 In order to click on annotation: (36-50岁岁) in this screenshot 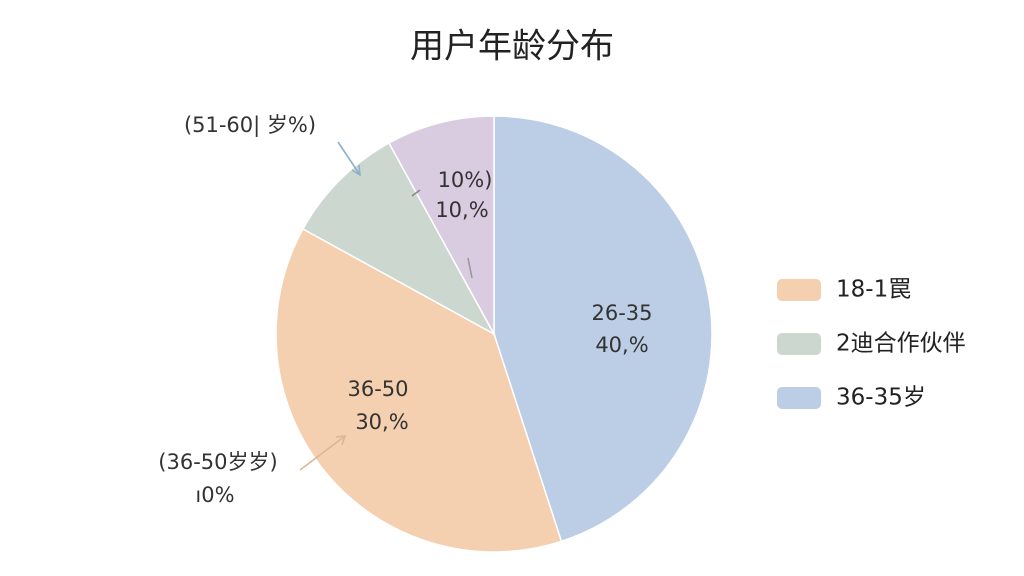, I will do `click(217, 462)`.